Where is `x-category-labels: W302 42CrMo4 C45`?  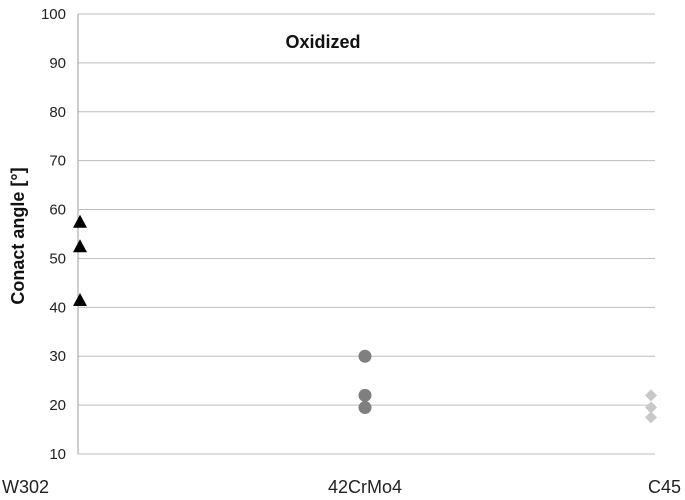 x-category-labels: W302 42CrMo4 C45 is located at coordinates (341, 487).